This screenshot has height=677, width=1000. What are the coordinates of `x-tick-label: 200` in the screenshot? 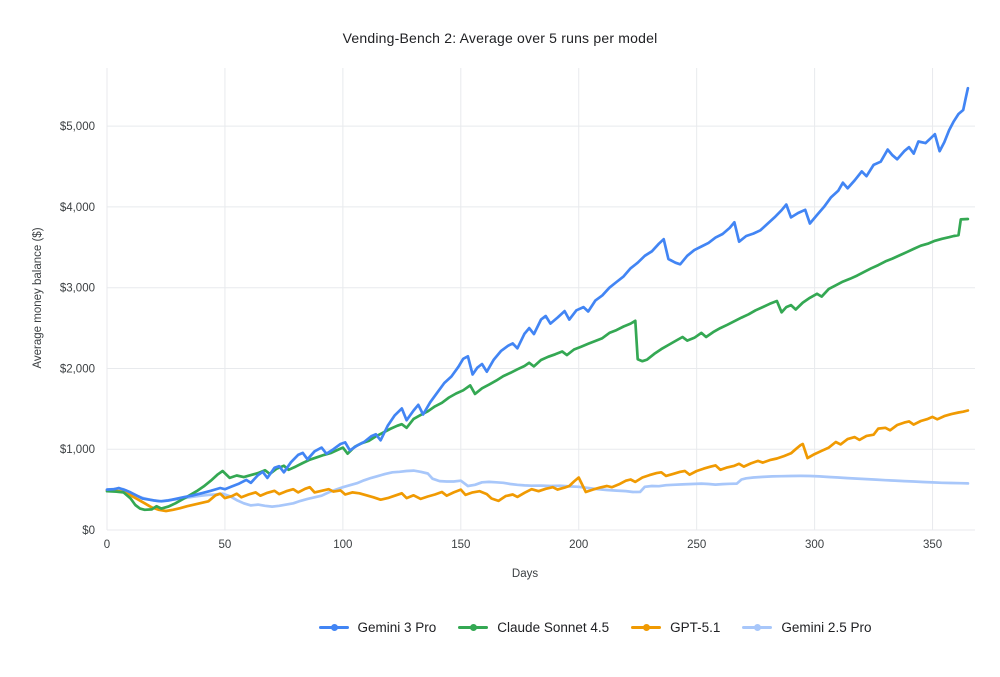 It's located at (578, 545).